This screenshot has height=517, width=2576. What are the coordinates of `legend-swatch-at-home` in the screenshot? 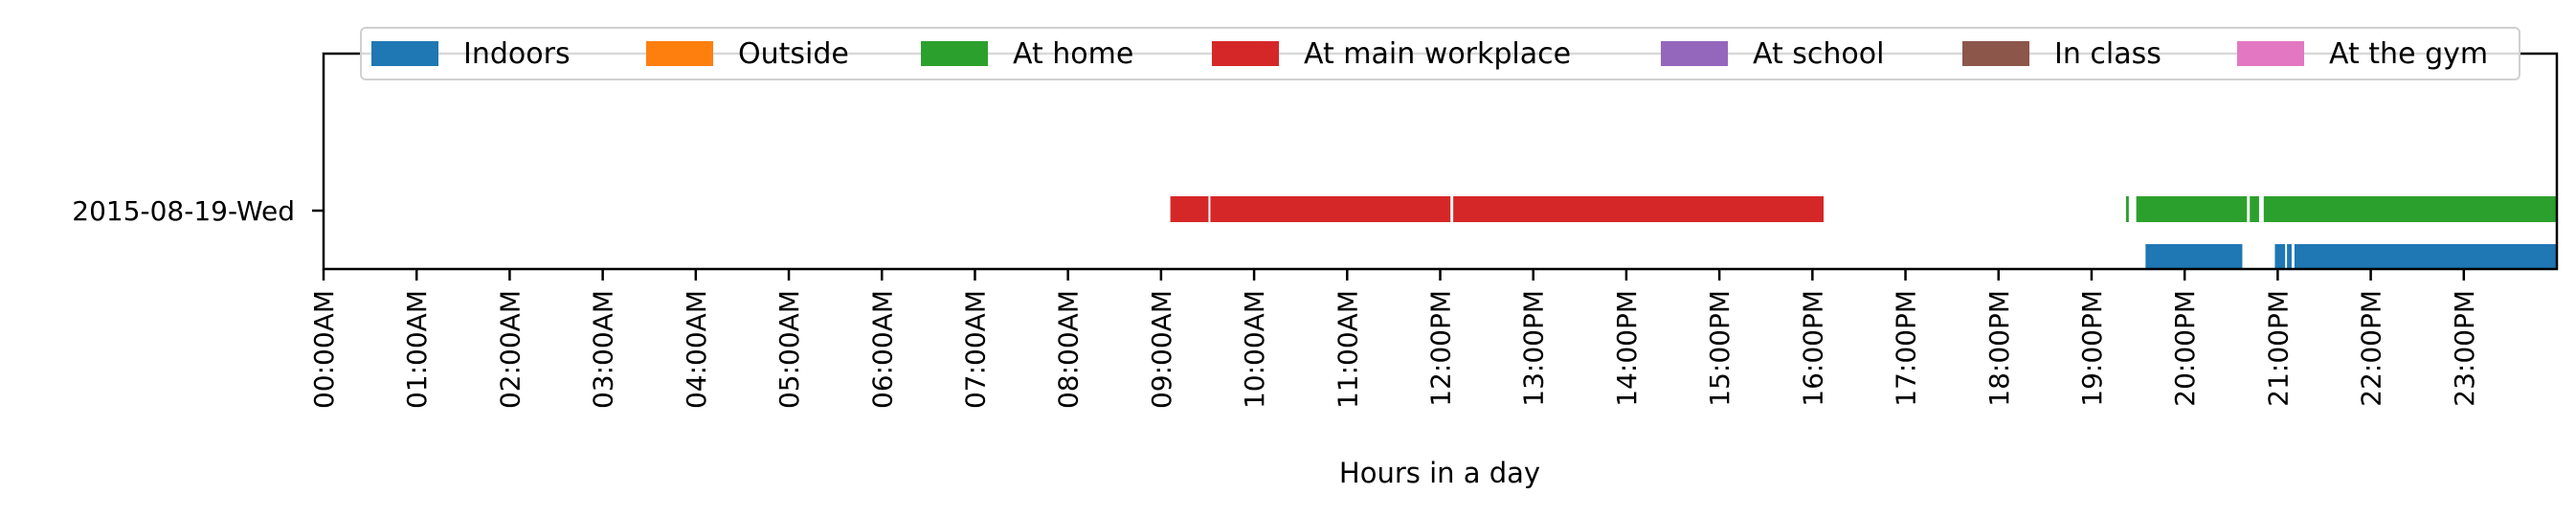 It's located at (955, 53).